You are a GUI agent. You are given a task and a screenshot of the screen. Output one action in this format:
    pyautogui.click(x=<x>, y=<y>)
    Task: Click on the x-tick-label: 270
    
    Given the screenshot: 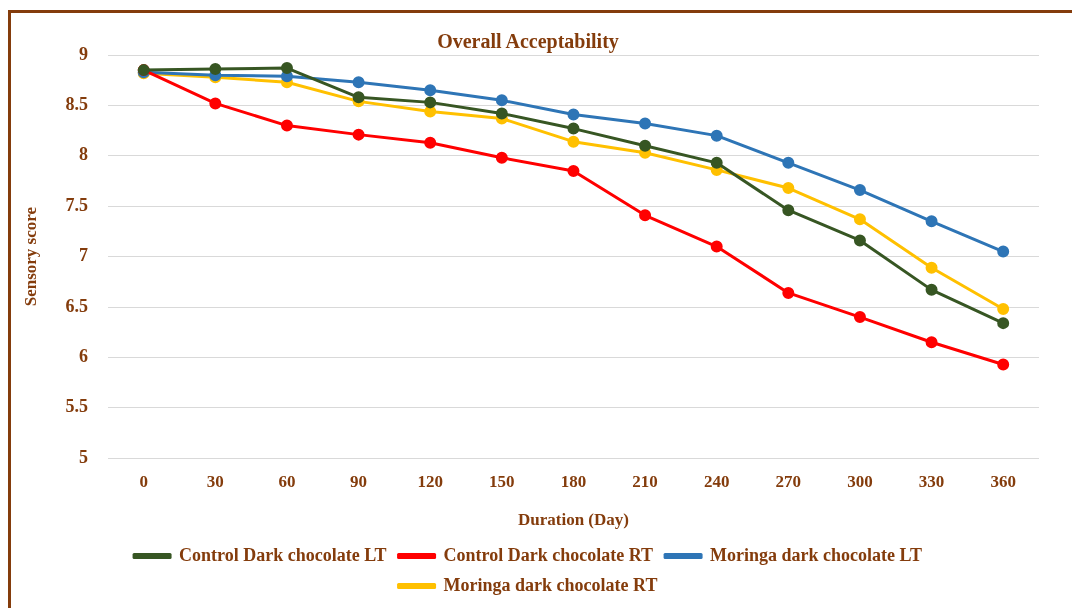 What is the action you would take?
    pyautogui.click(x=788, y=481)
    